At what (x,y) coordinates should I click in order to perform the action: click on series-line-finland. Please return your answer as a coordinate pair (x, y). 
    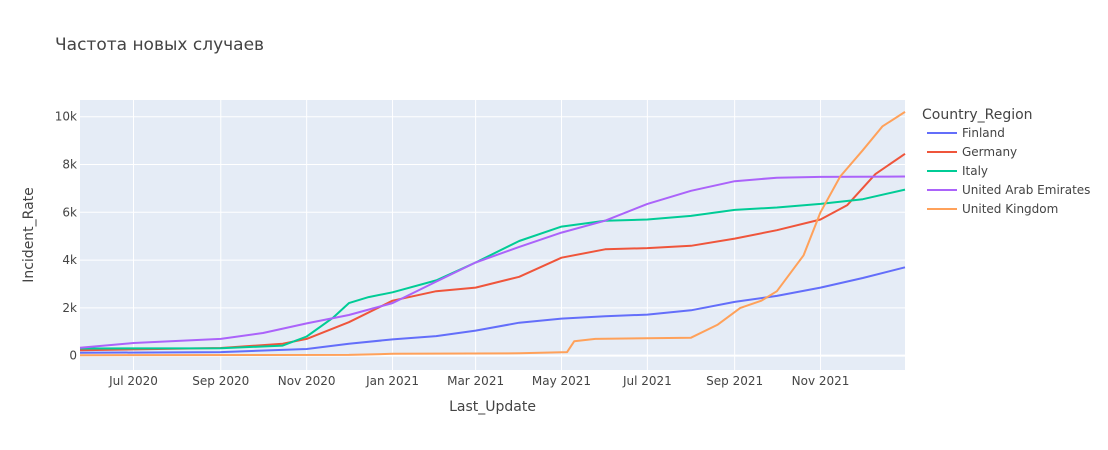
    Looking at the image, I should click on (492, 310).